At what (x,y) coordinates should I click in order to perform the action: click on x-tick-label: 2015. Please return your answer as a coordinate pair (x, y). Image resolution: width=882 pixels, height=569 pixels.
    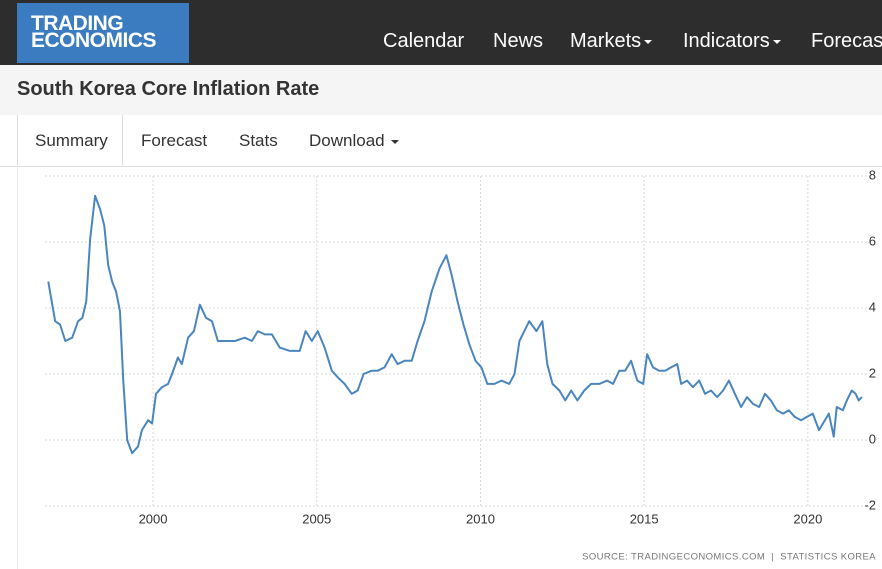
    Looking at the image, I should click on (644, 518).